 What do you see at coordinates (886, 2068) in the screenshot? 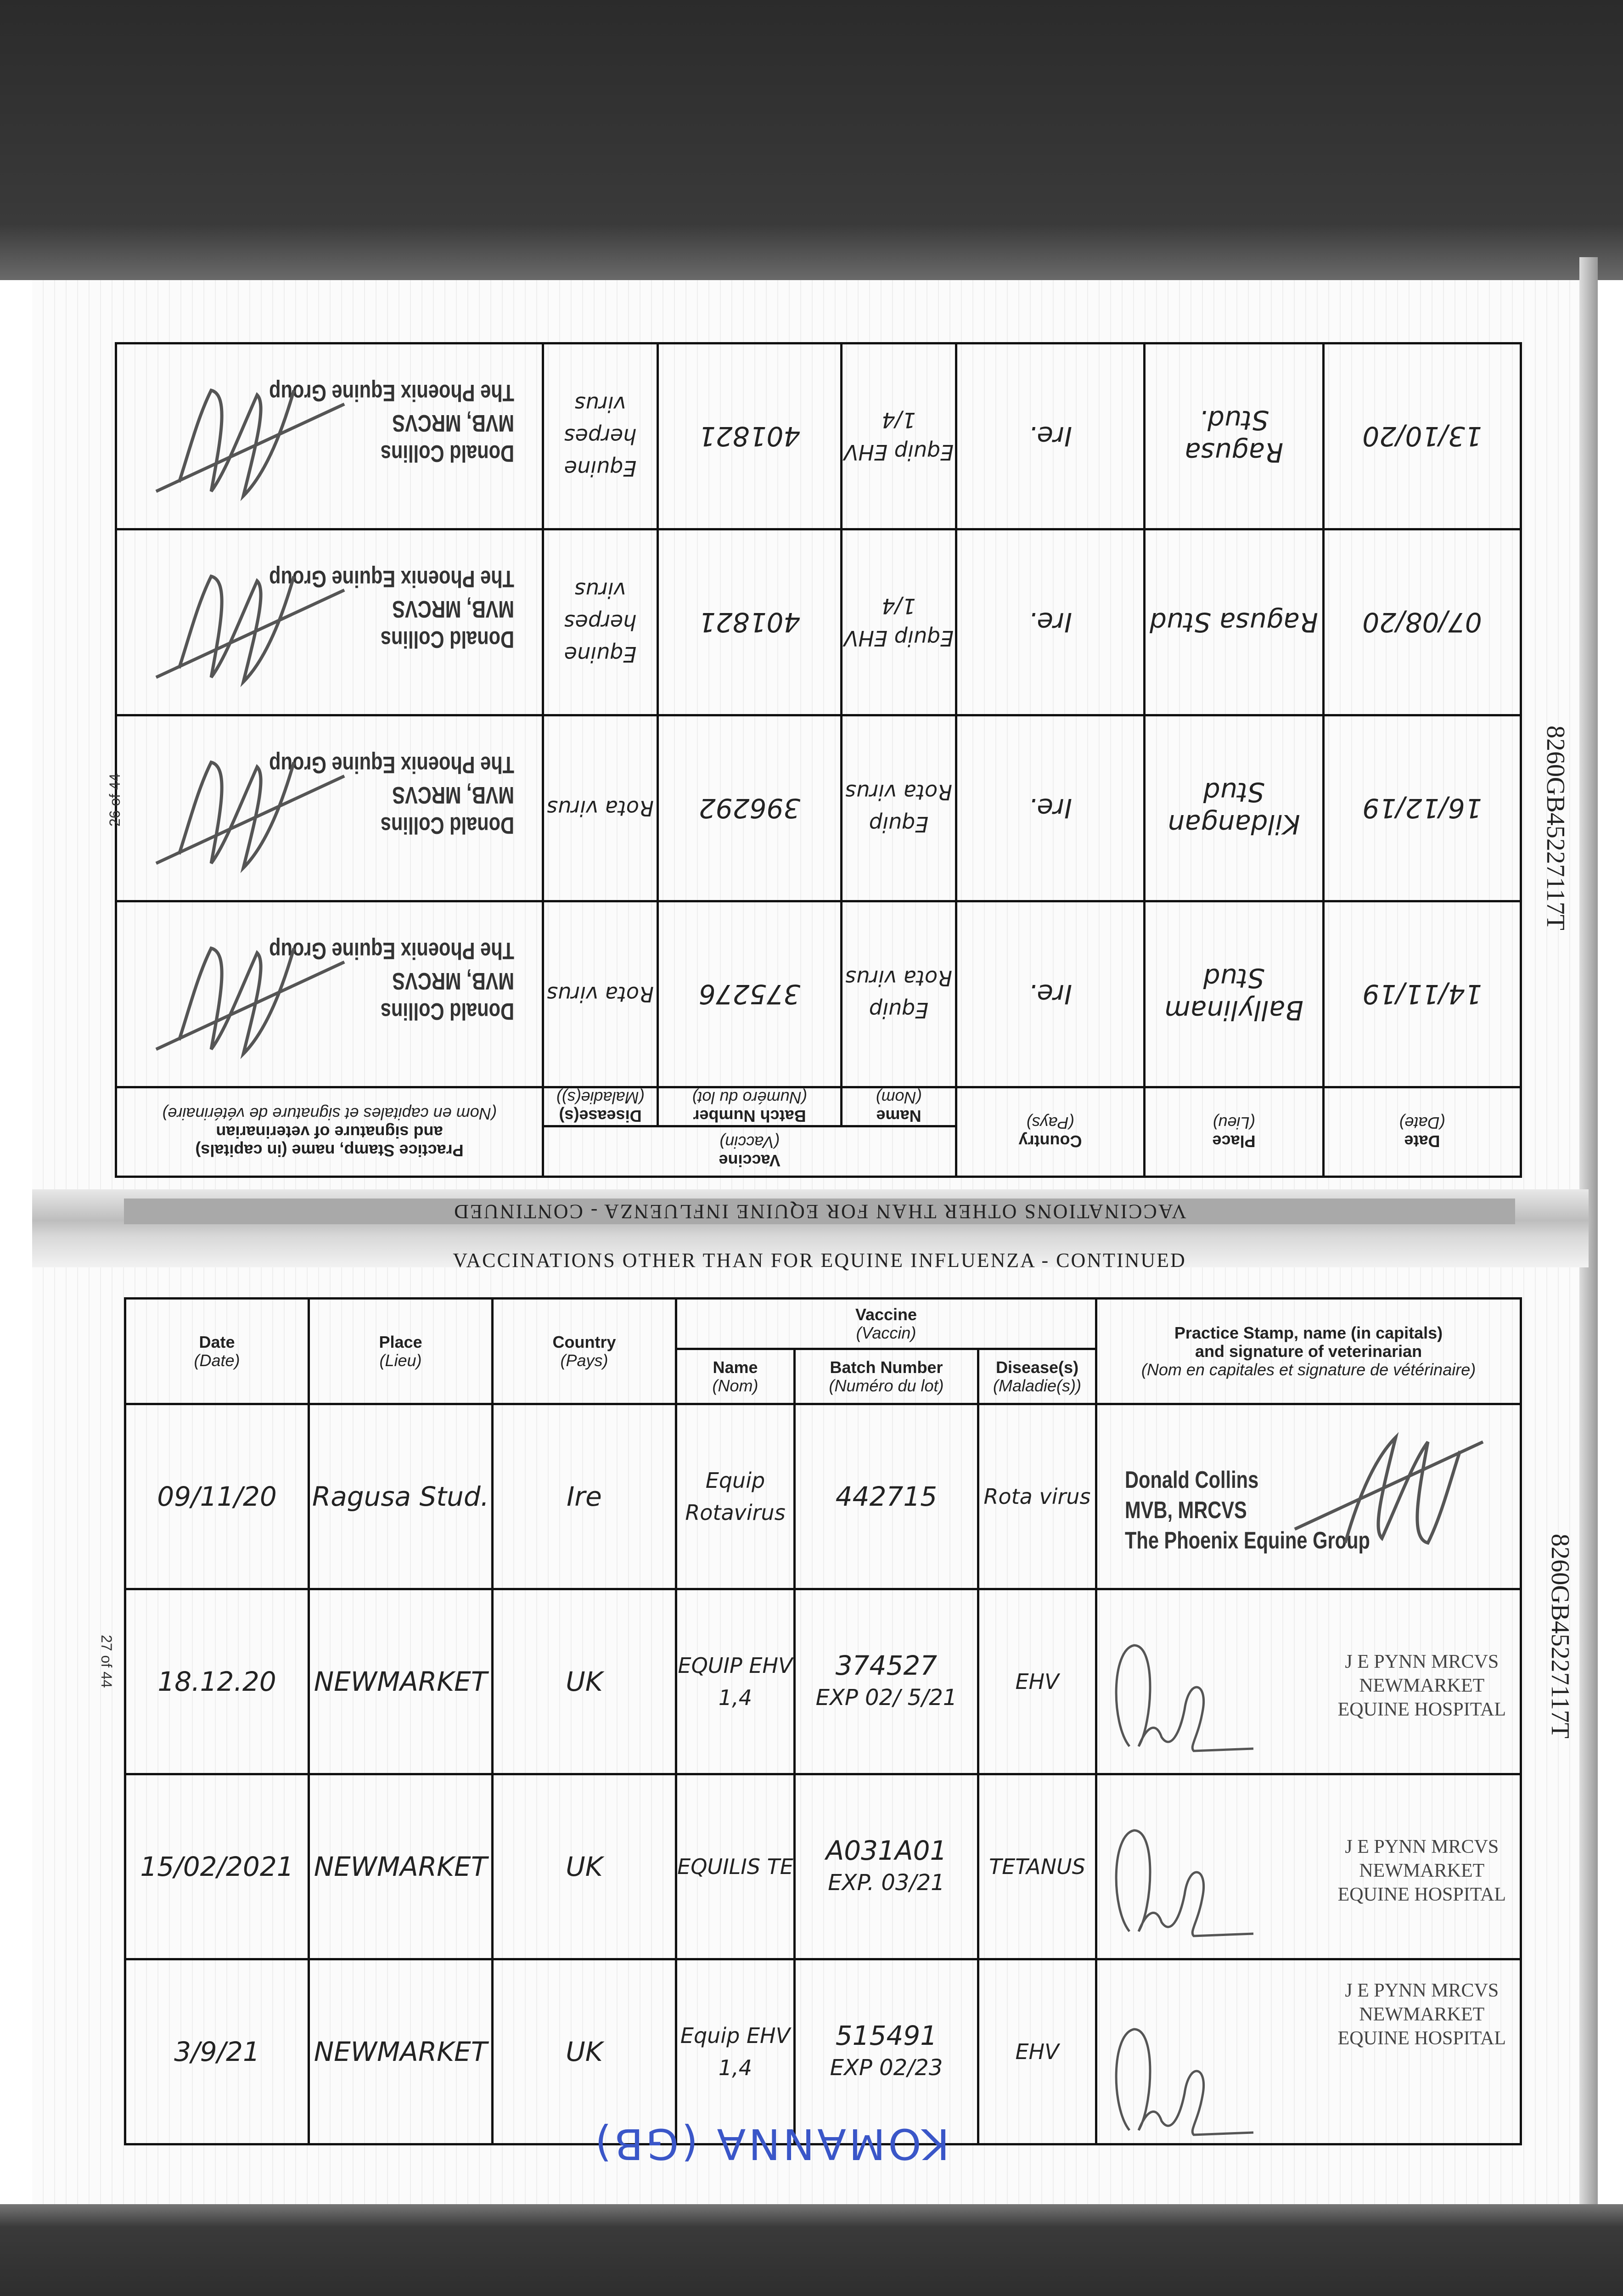
I see `batch-expiry: EXP 02/23` at bounding box center [886, 2068].